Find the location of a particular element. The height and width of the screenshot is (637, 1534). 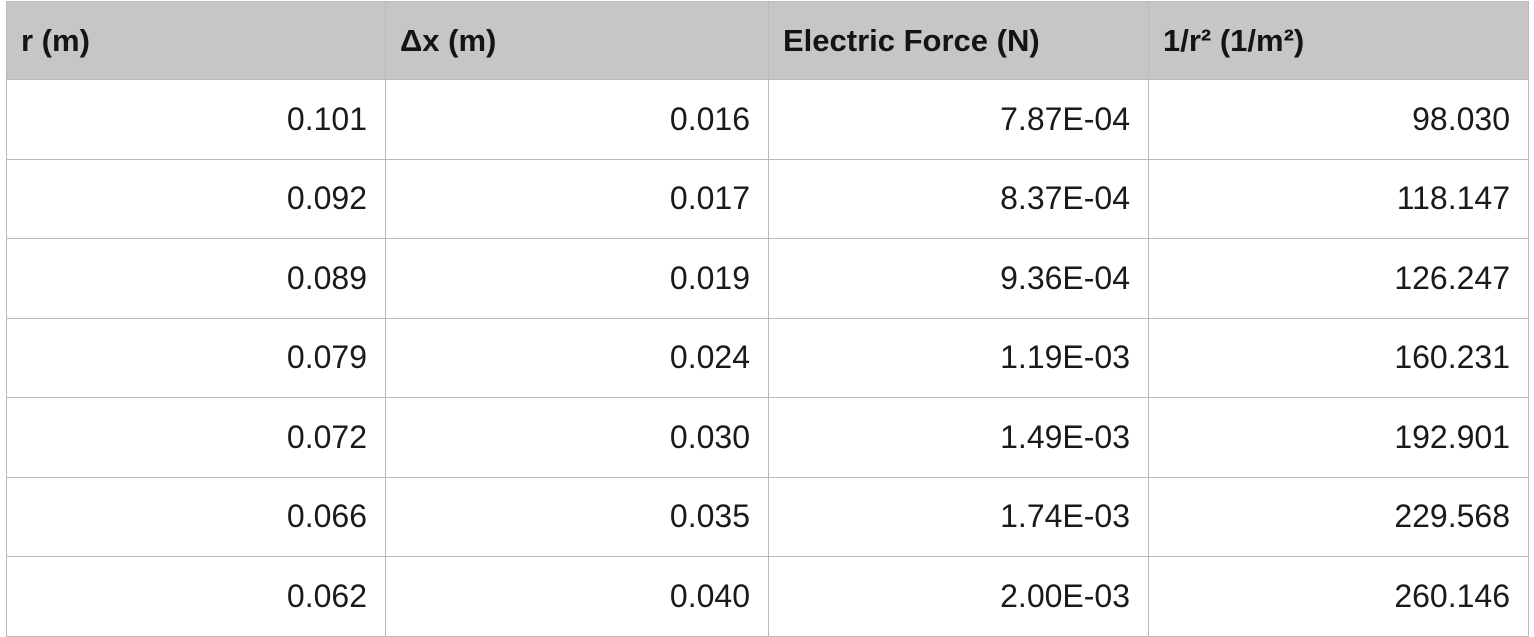

table-row: 0.062 0.040 2.00E-03 260.146 is located at coordinates (767, 596).